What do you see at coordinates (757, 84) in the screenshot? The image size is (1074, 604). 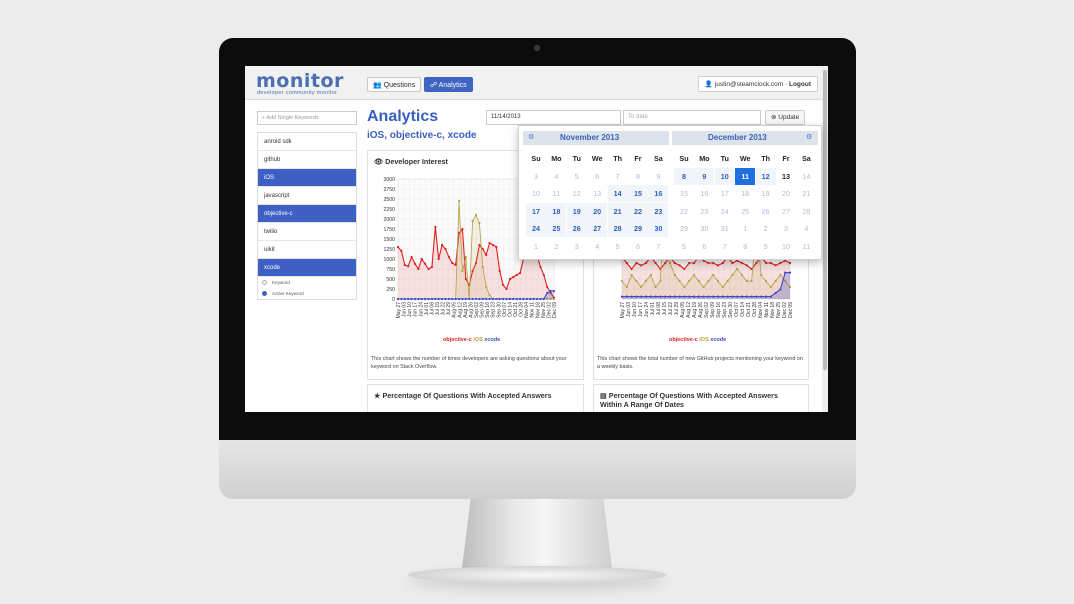 I see `user-menu: 👤 justin@steamclock.com · Logout` at bounding box center [757, 84].